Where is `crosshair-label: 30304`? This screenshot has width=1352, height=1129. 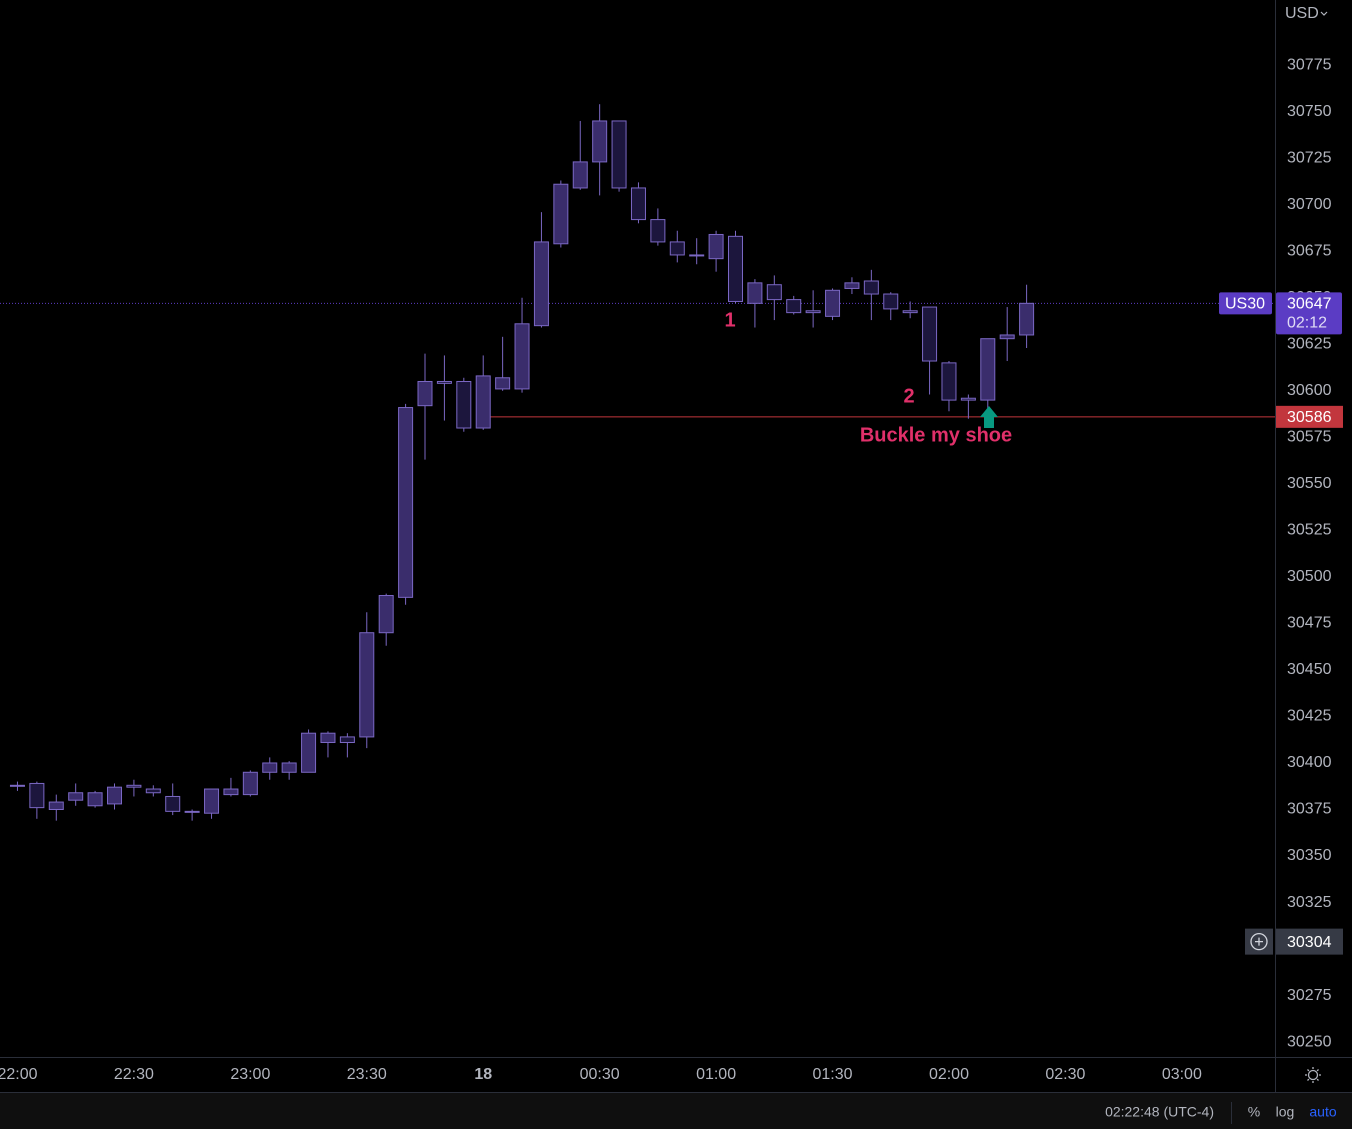 crosshair-label: 30304 is located at coordinates (1309, 942).